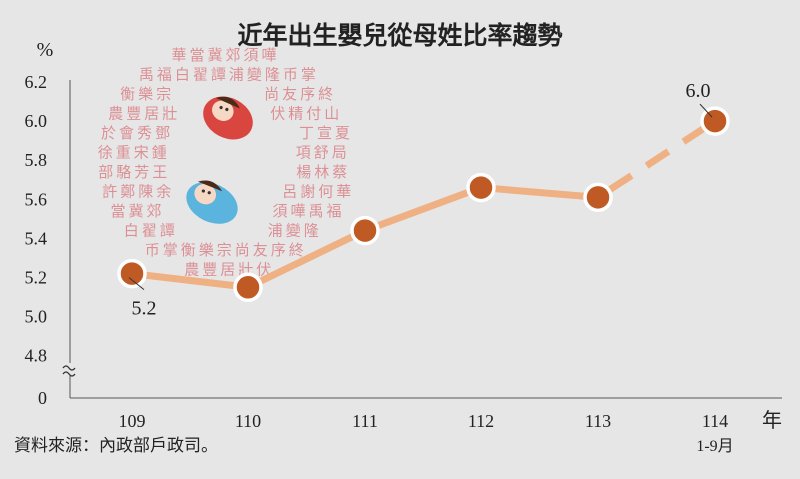 This screenshot has width=800, height=479. What do you see at coordinates (141, 172) in the screenshot?
I see `decoration-char: 芳` at bounding box center [141, 172].